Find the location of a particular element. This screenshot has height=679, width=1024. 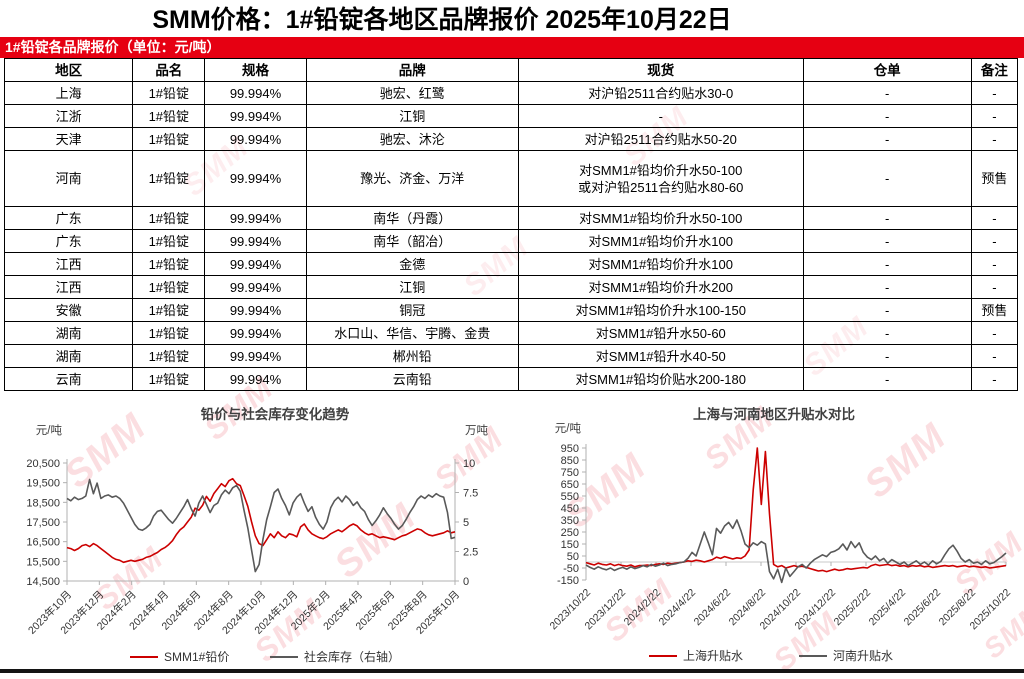

left-axis-tick-label: -50 is located at coordinates (571, 569).